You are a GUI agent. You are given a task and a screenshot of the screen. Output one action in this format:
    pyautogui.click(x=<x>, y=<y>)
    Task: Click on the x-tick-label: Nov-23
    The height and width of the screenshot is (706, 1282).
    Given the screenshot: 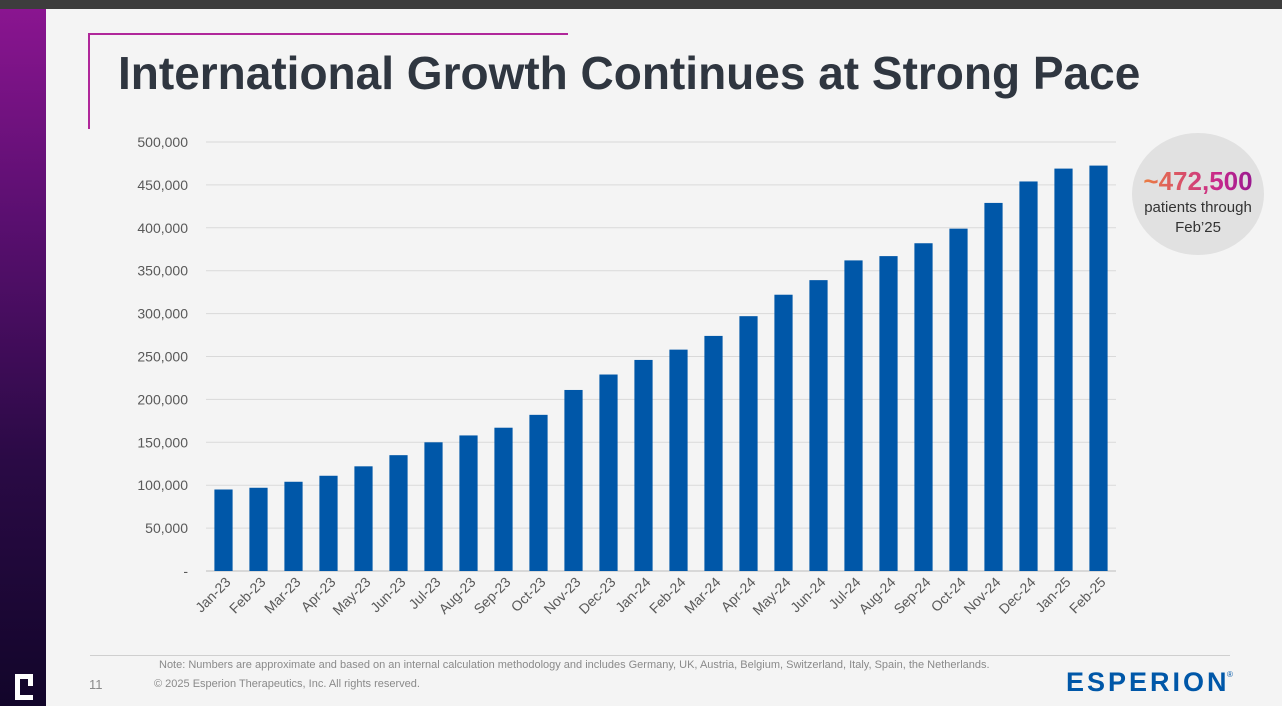 What is the action you would take?
    pyautogui.click(x=561, y=595)
    